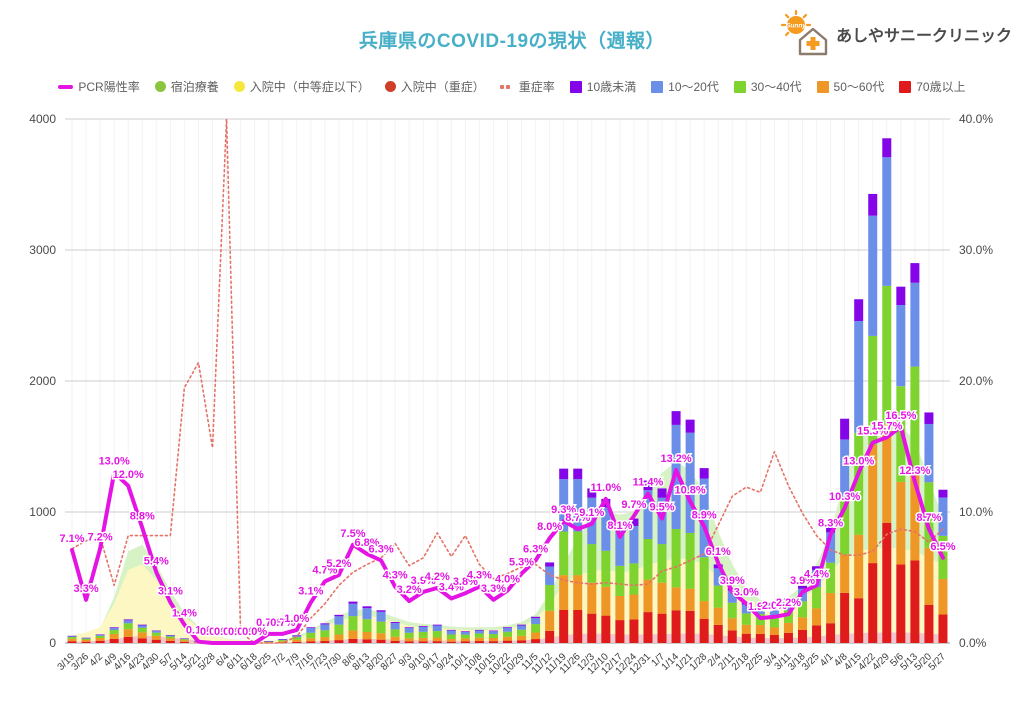 This screenshot has height=714, width=1024. What do you see at coordinates (739, 86) in the screenshot?
I see `30s-40s-swatch` at bounding box center [739, 86].